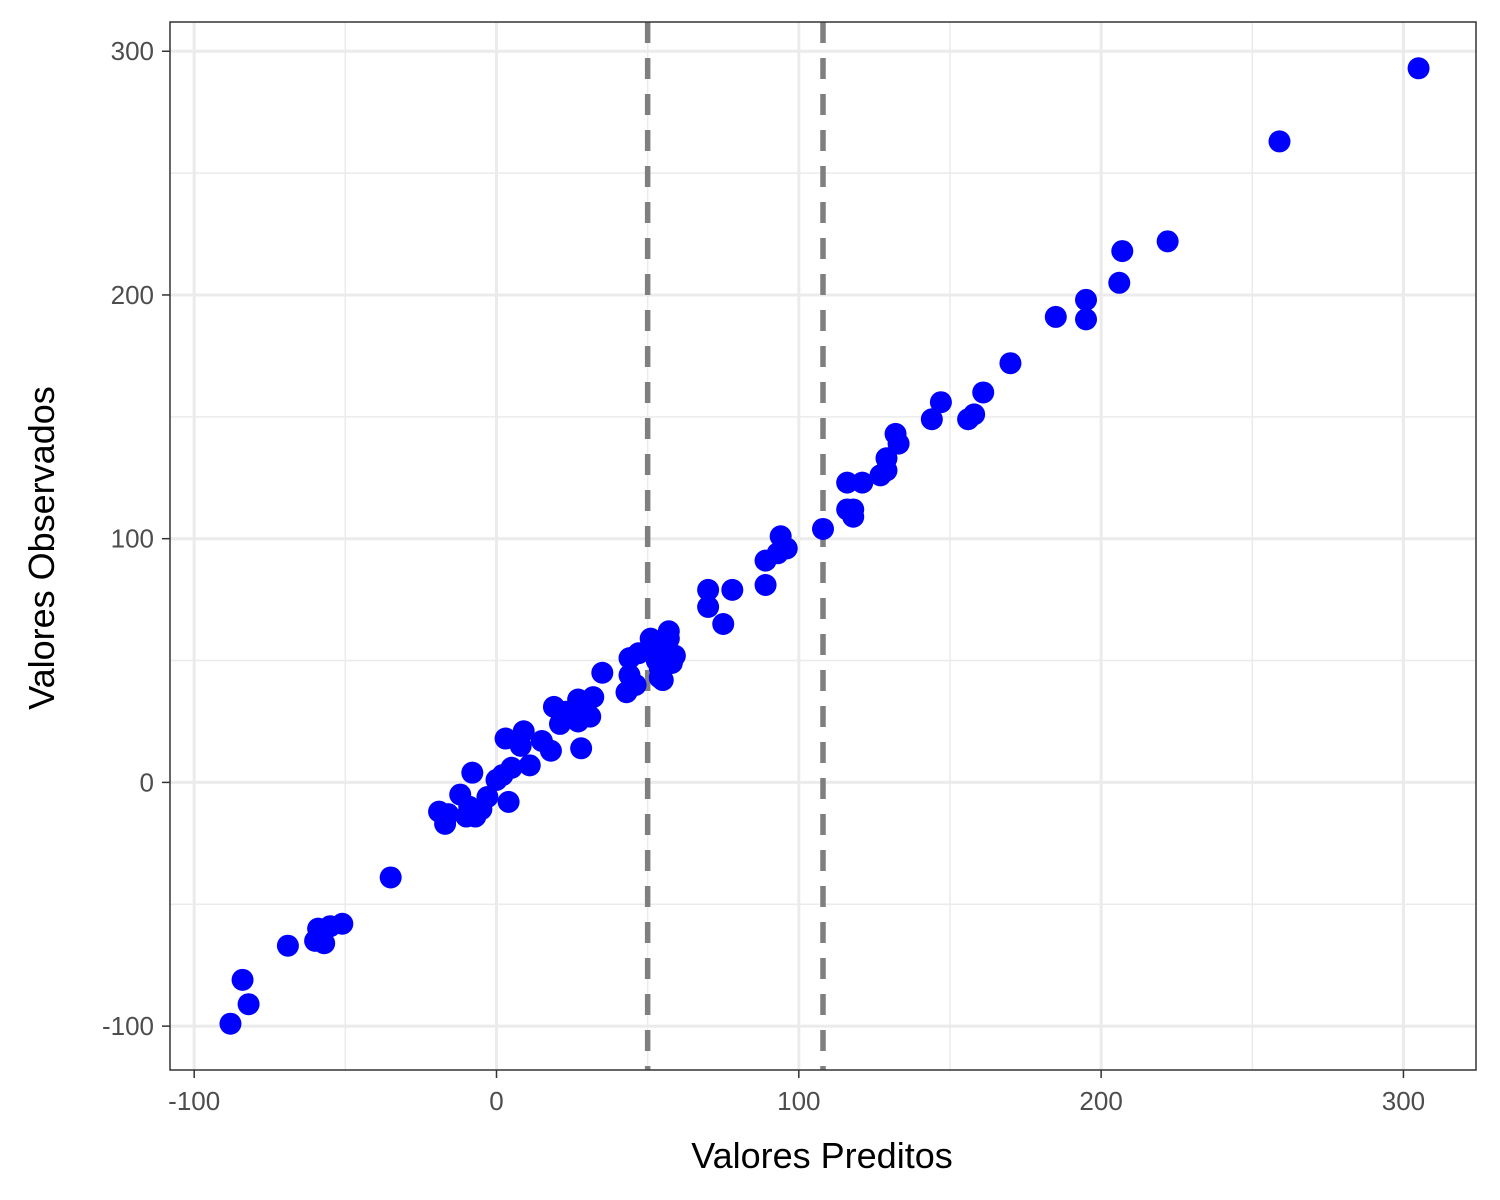 This screenshot has width=1500, height=1200. I want to click on x-tick-label: 100, so click(798, 1101).